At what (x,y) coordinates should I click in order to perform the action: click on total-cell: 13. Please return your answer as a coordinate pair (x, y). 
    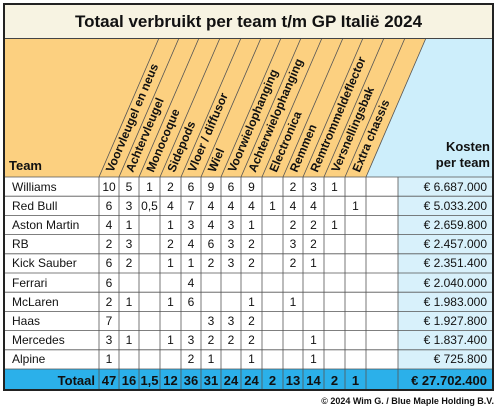
    Looking at the image, I should click on (293, 380).